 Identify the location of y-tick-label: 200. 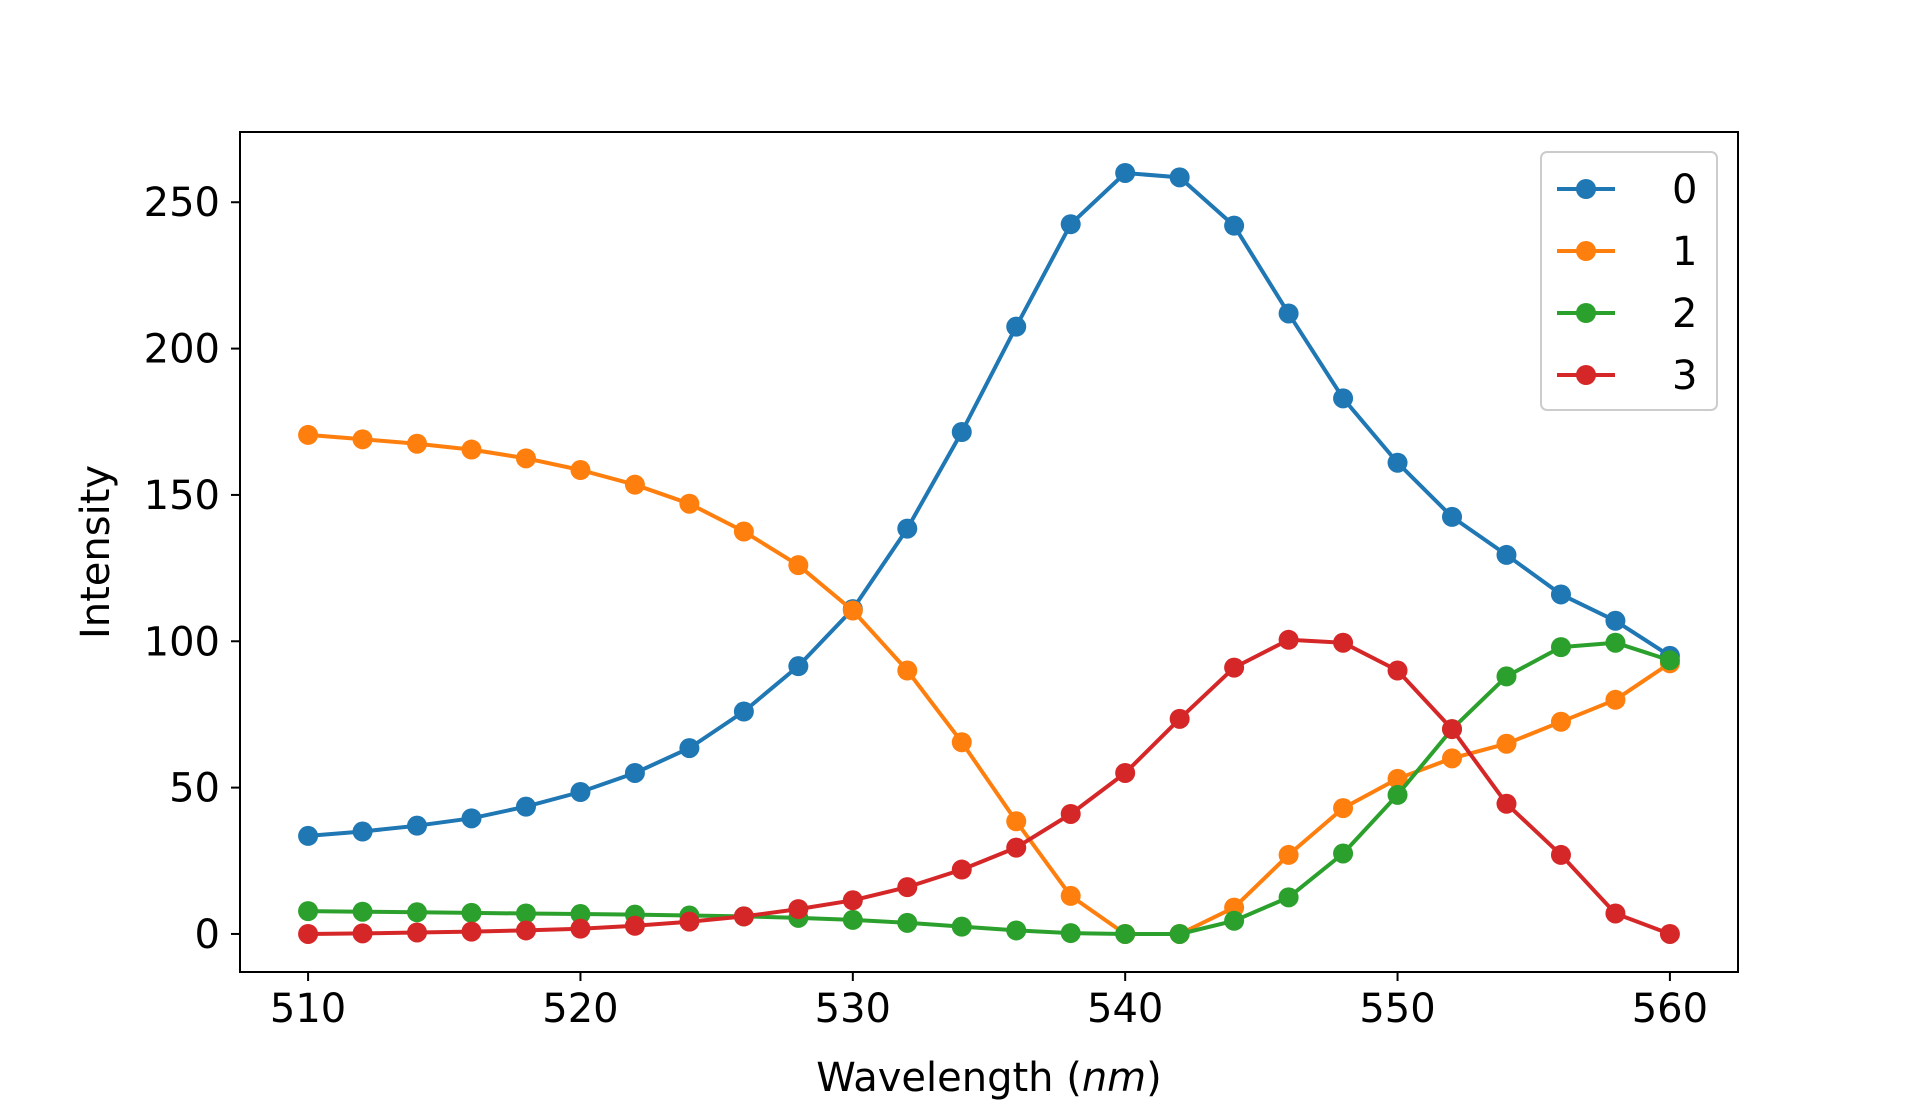
(182, 350).